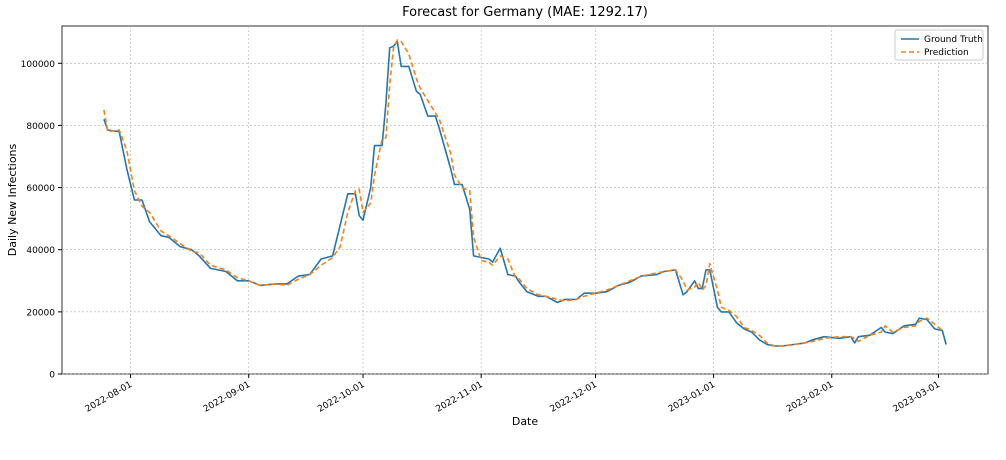  I want to click on y-tick-label: 80000, so click(40, 127).